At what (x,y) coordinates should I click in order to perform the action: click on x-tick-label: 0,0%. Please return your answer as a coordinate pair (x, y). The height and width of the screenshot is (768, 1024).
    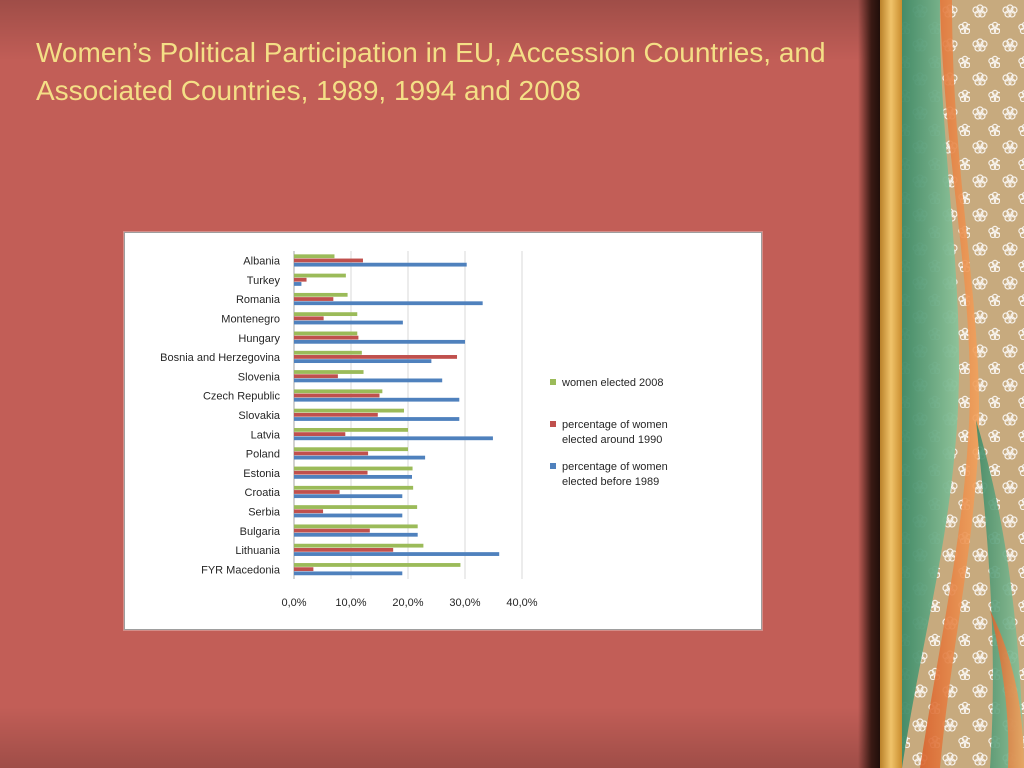
    Looking at the image, I should click on (293, 603).